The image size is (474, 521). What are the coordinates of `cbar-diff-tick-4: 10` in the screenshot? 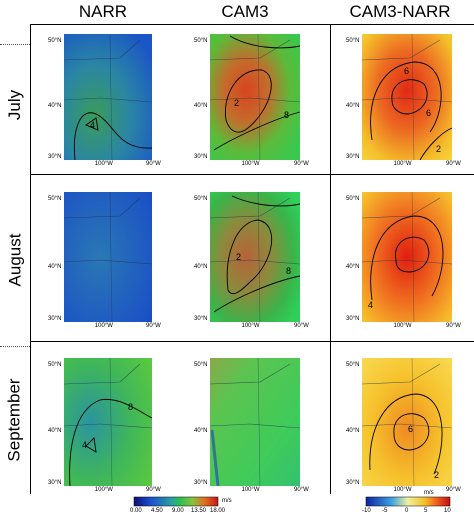 It's located at (447, 511).